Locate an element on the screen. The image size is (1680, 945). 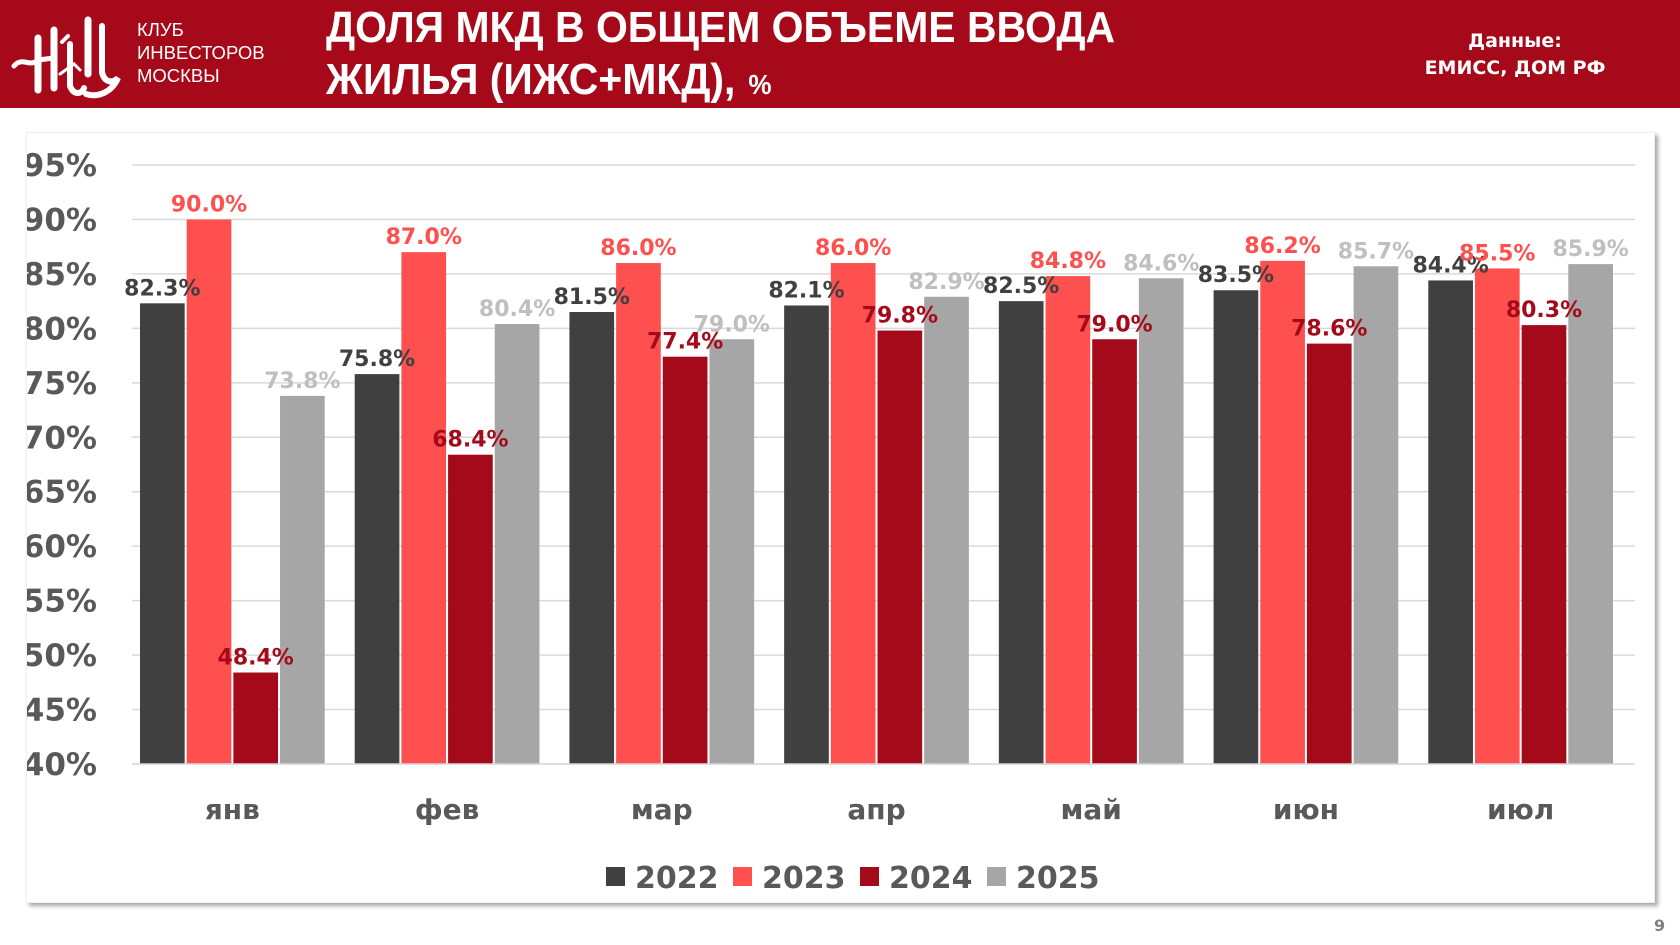
source-label: Данные: is located at coordinates (1515, 41).